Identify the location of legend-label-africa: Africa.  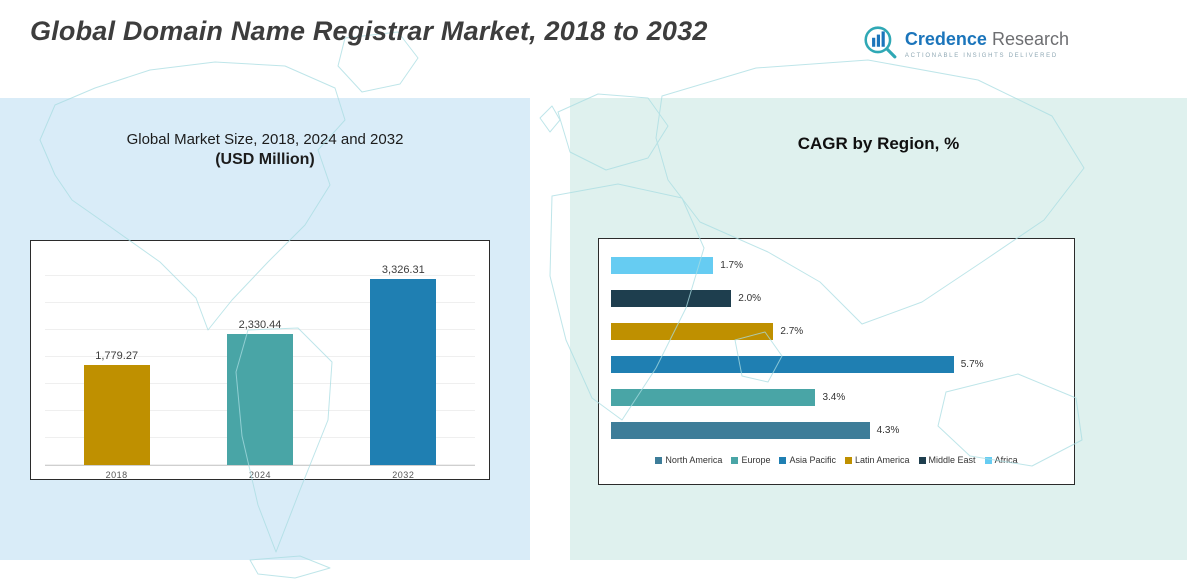
(1006, 460).